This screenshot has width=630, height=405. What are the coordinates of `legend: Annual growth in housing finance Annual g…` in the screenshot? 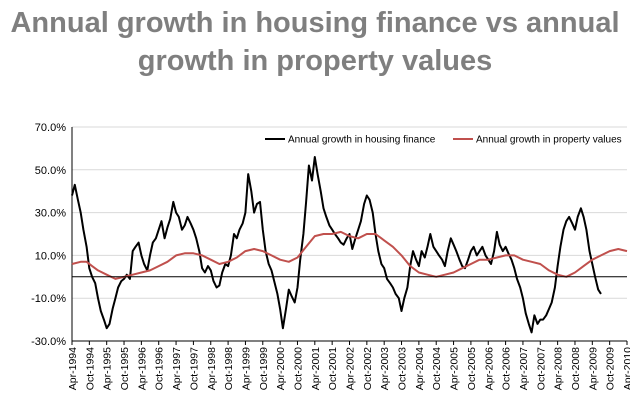 It's located at (443, 140).